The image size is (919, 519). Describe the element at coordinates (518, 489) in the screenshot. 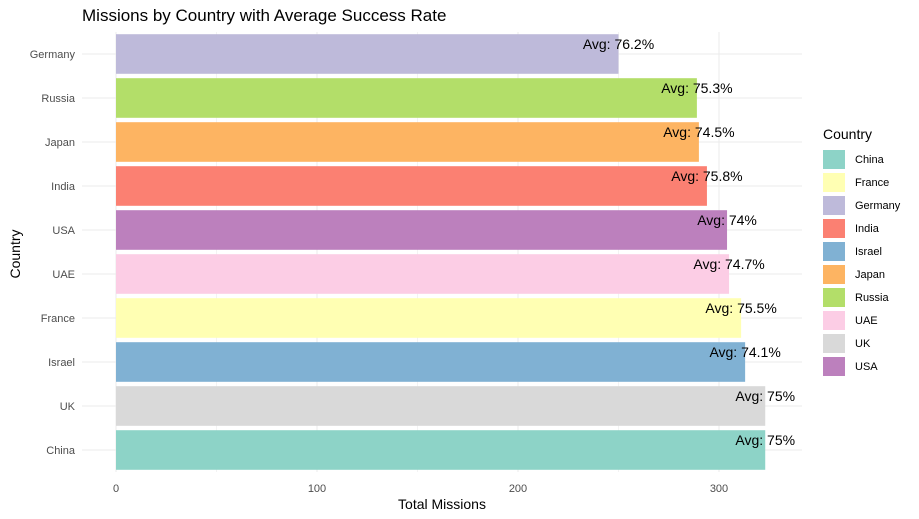

I see `x-tick-label: 200` at that location.